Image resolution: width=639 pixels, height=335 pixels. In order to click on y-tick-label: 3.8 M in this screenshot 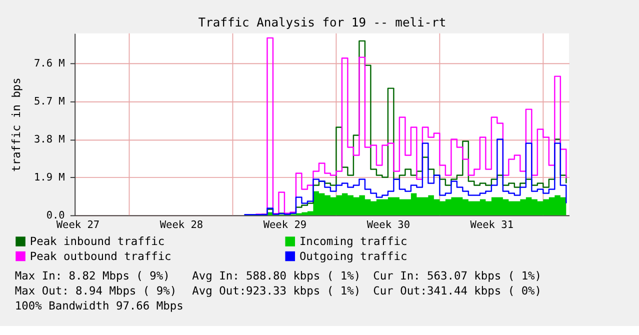, I will do `click(49, 140)`.